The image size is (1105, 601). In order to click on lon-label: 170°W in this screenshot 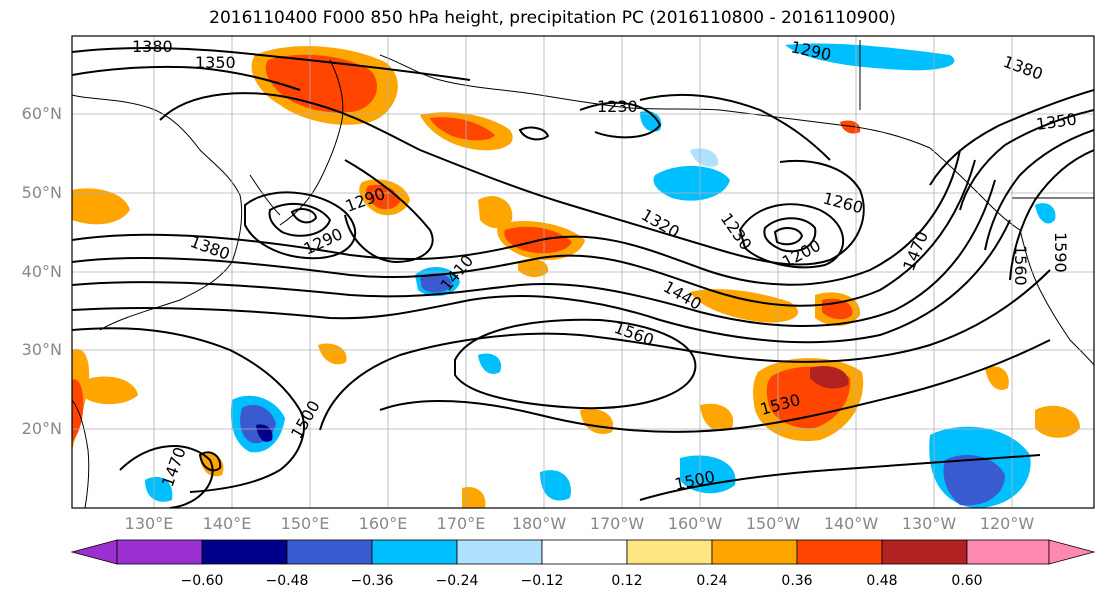, I will do `click(617, 523)`.